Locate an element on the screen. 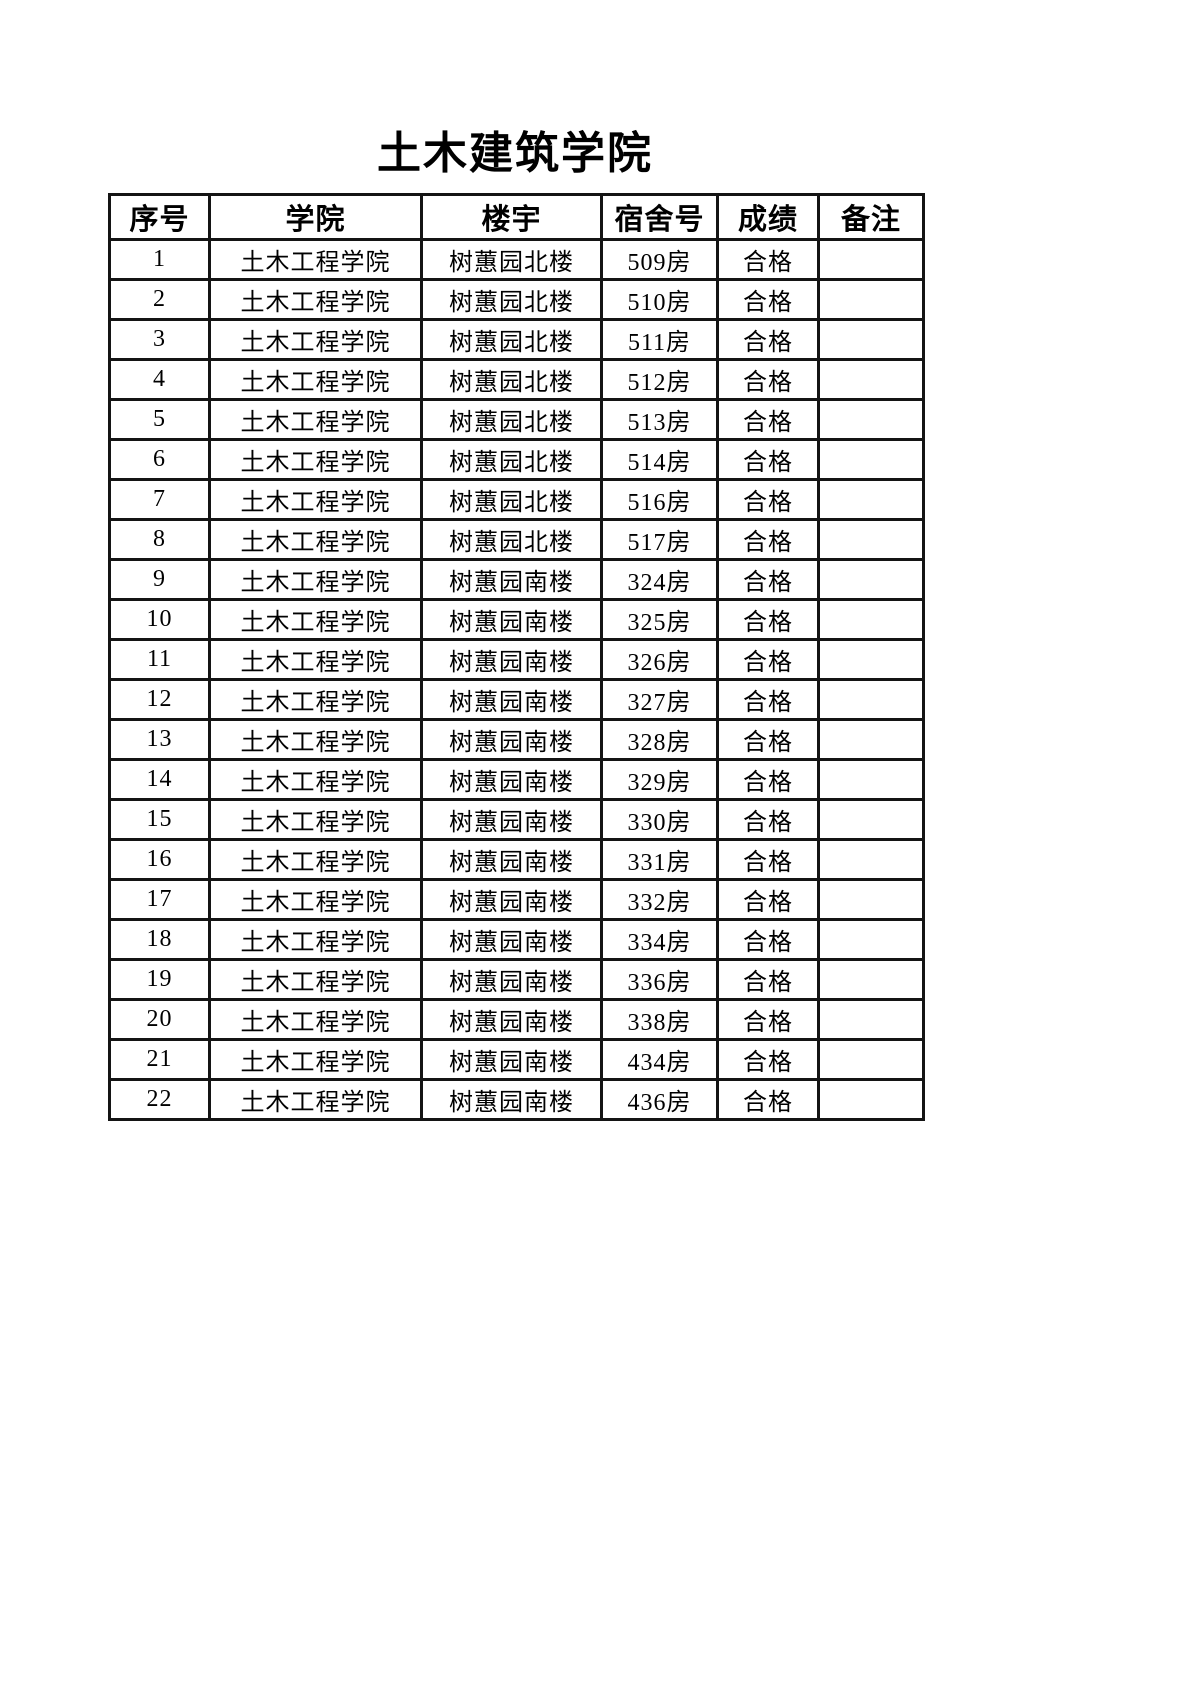 Image resolution: width=1191 pixels, height=1684 pixels. cell-index: 20 is located at coordinates (159, 1019).